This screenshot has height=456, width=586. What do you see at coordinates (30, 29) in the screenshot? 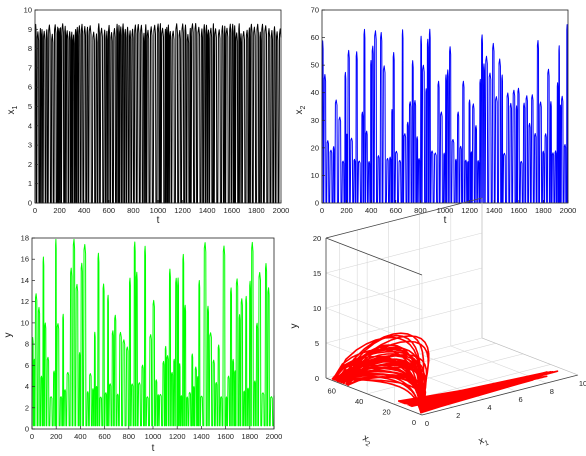
I see `y-tick-label: 9` at bounding box center [30, 29].